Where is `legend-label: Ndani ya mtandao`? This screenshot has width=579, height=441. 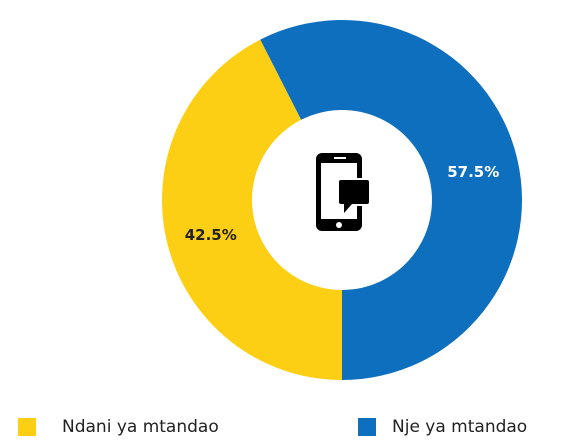 legend-label: Ndani ya mtandao is located at coordinates (140, 427).